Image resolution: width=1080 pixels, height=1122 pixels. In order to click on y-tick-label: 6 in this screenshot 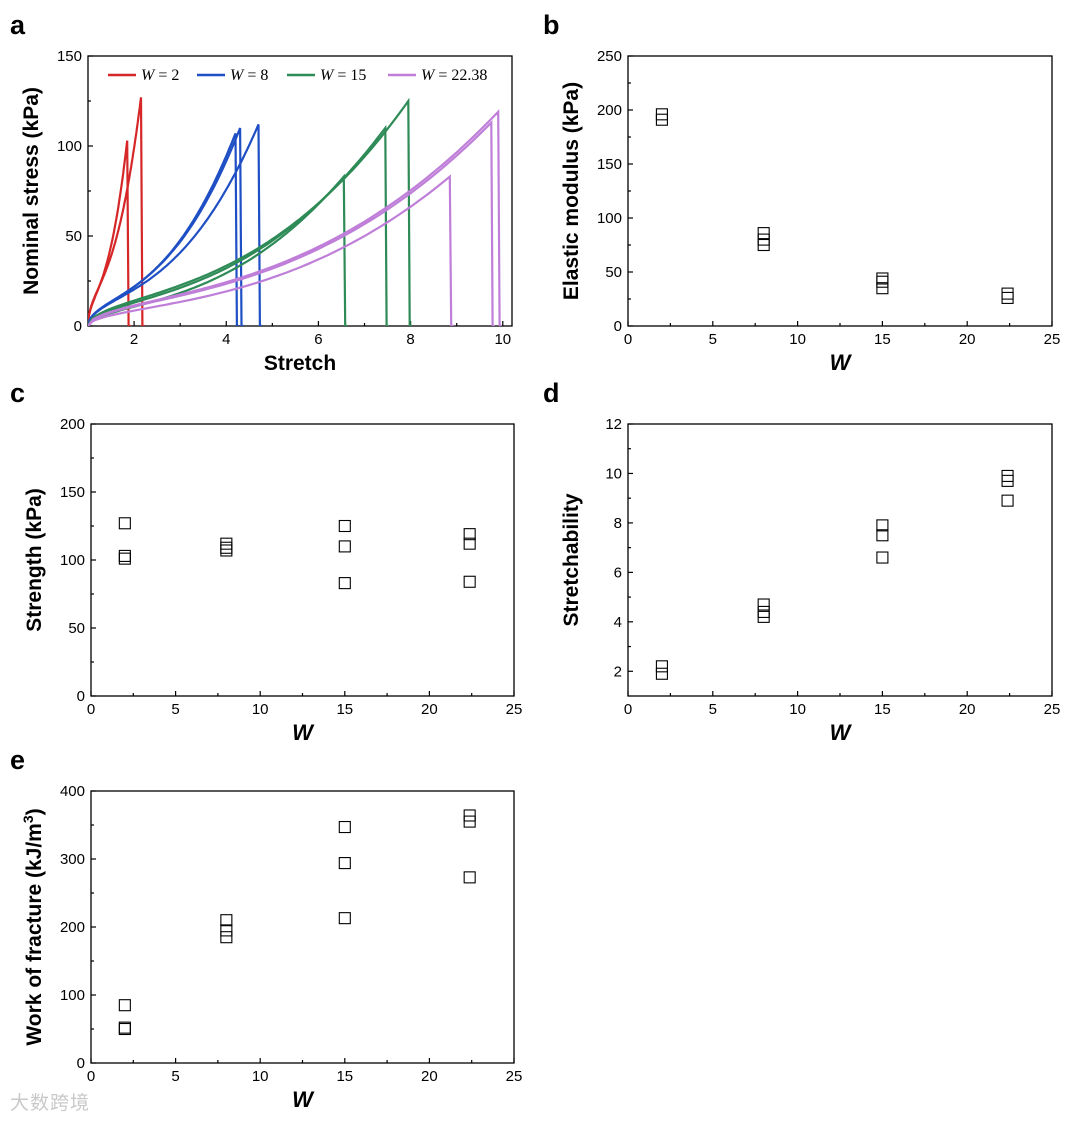, I will do `click(618, 572)`.